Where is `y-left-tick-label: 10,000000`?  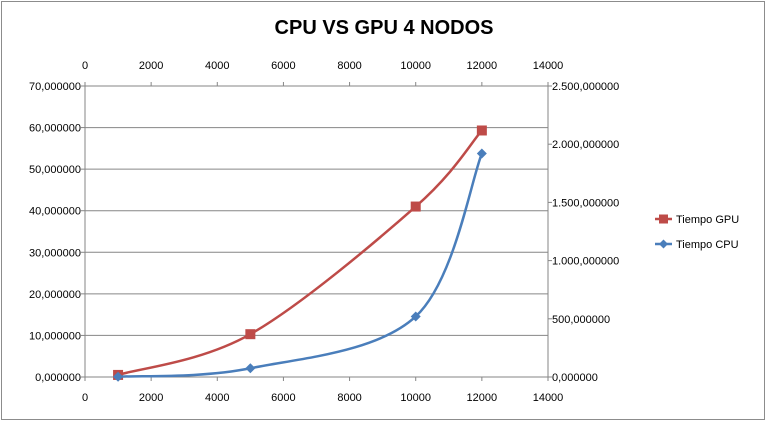
y-left-tick-label: 10,000000 is located at coordinates (55, 336).